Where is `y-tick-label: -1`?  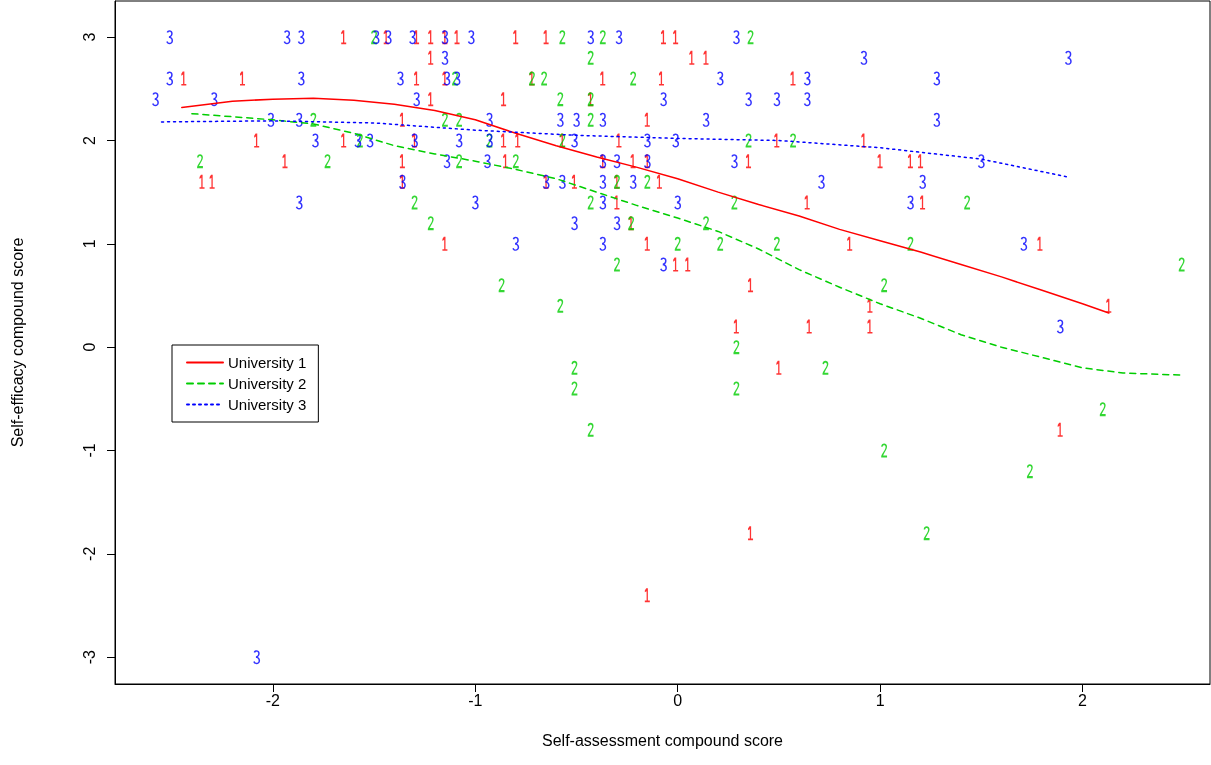 y-tick-label: -1 is located at coordinates (89, 450).